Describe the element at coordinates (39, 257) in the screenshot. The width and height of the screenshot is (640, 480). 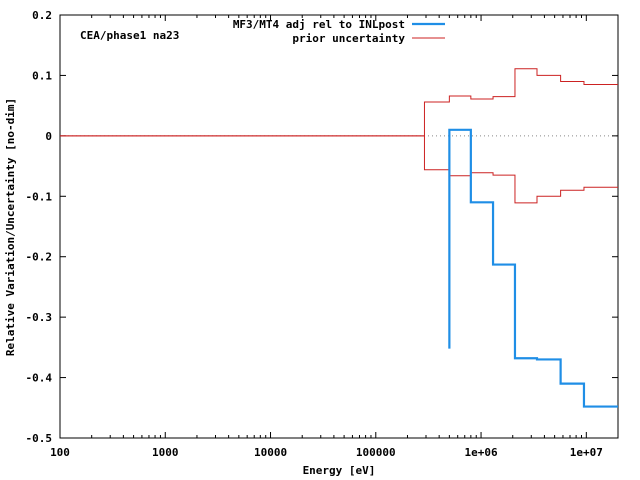
I see `y-tick-label-0-2: -0.2` at that location.